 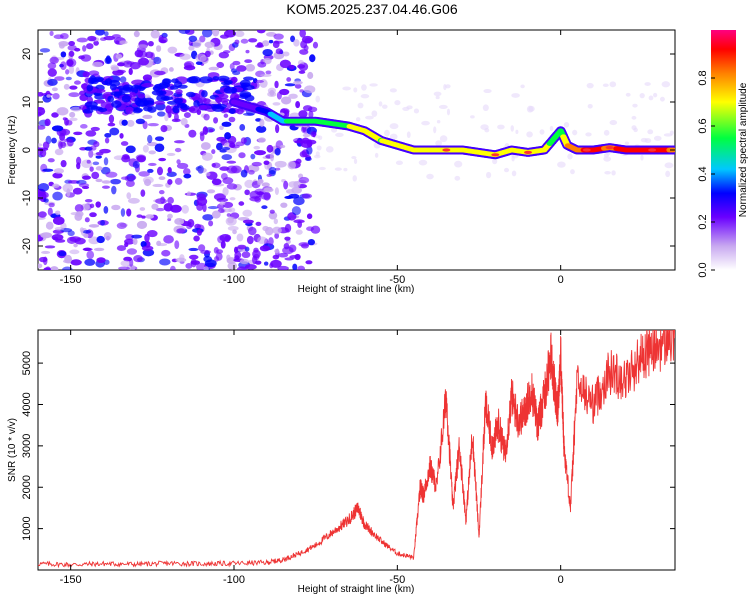 I want to click on snr-xtick-label: -150, so click(x=71, y=580).